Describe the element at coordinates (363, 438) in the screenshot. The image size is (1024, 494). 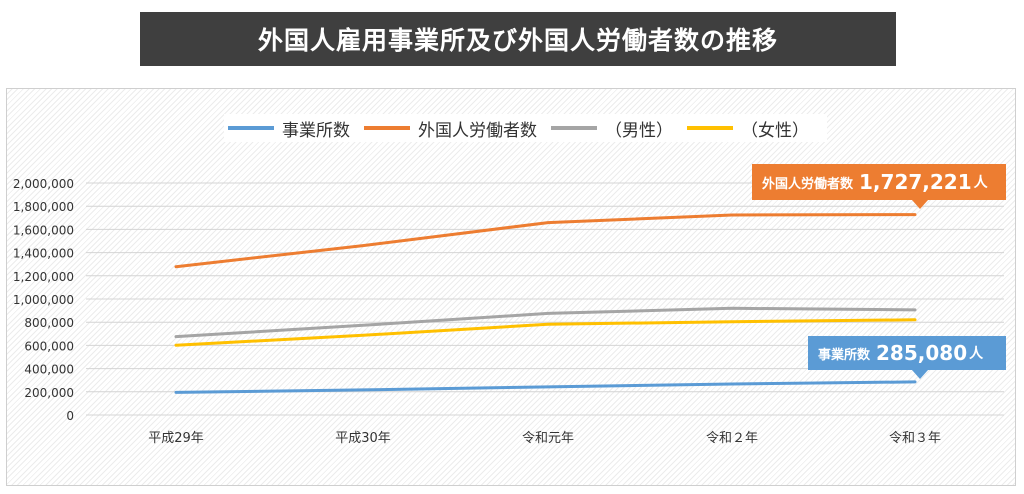
I see `x-tick-label: 平成30年` at that location.